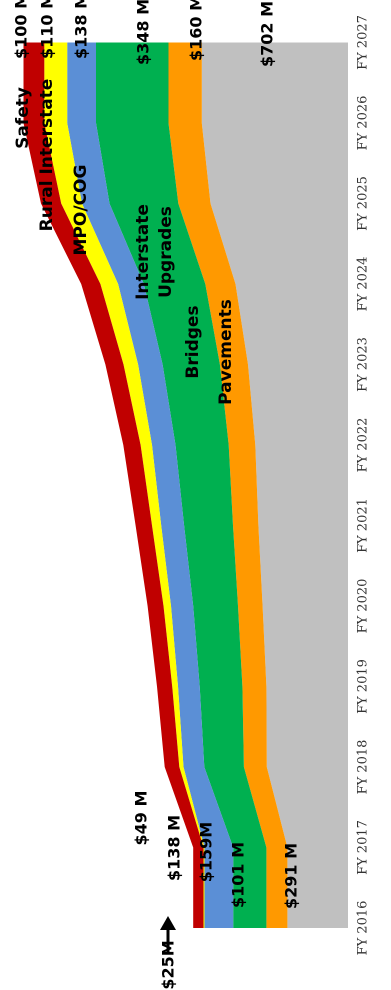 This screenshot has width=391, height=990. I want to click on x-tick-label: FY 2024, so click(363, 284).